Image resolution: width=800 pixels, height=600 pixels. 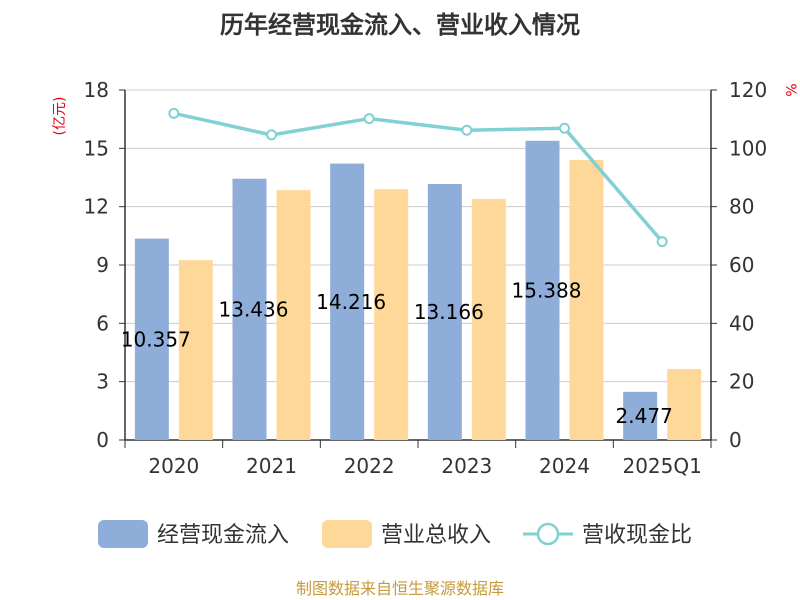 I want to click on right-axis-tick-label: 20, so click(x=741, y=382).